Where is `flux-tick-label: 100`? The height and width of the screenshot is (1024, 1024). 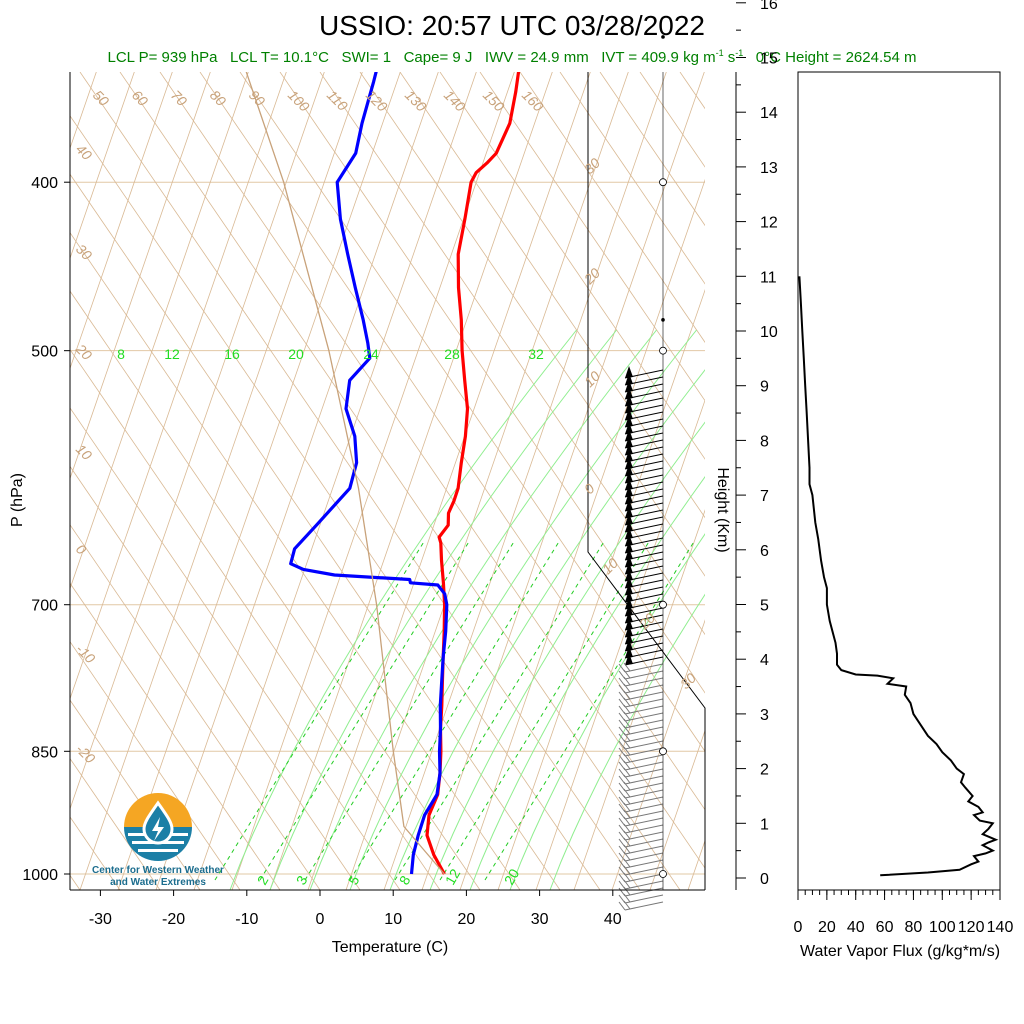 flux-tick-label: 100 is located at coordinates (942, 927).